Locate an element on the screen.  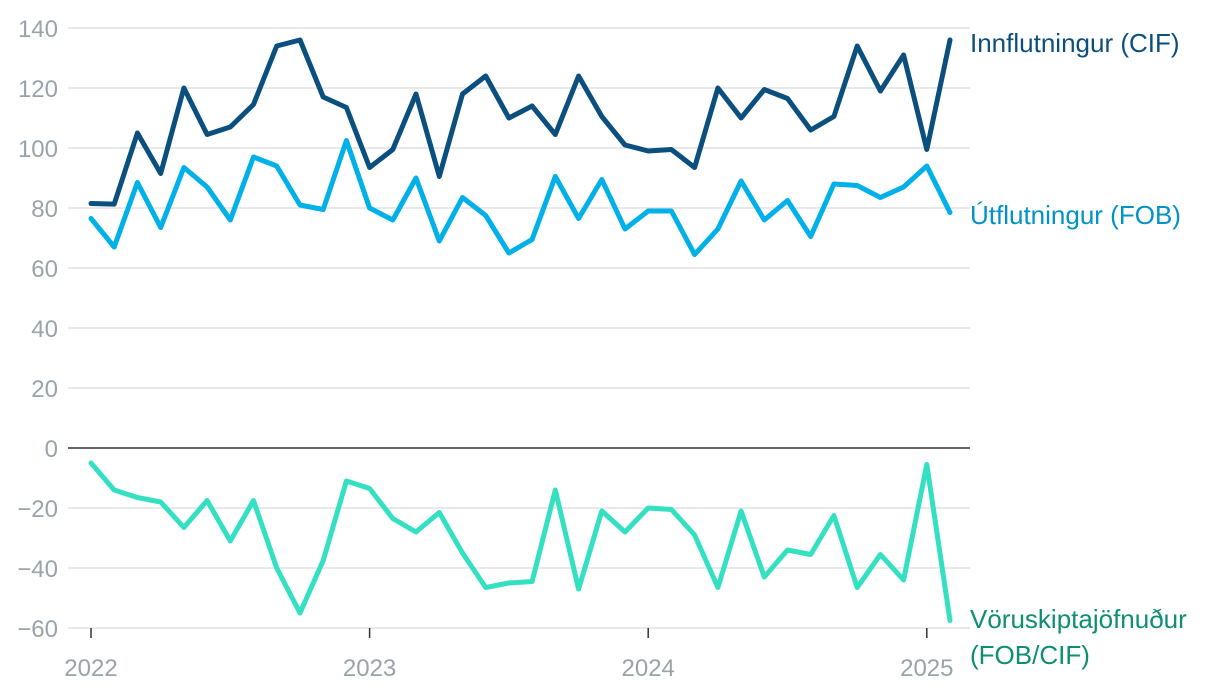
x-tick-label: 2022 is located at coordinates (90, 668).